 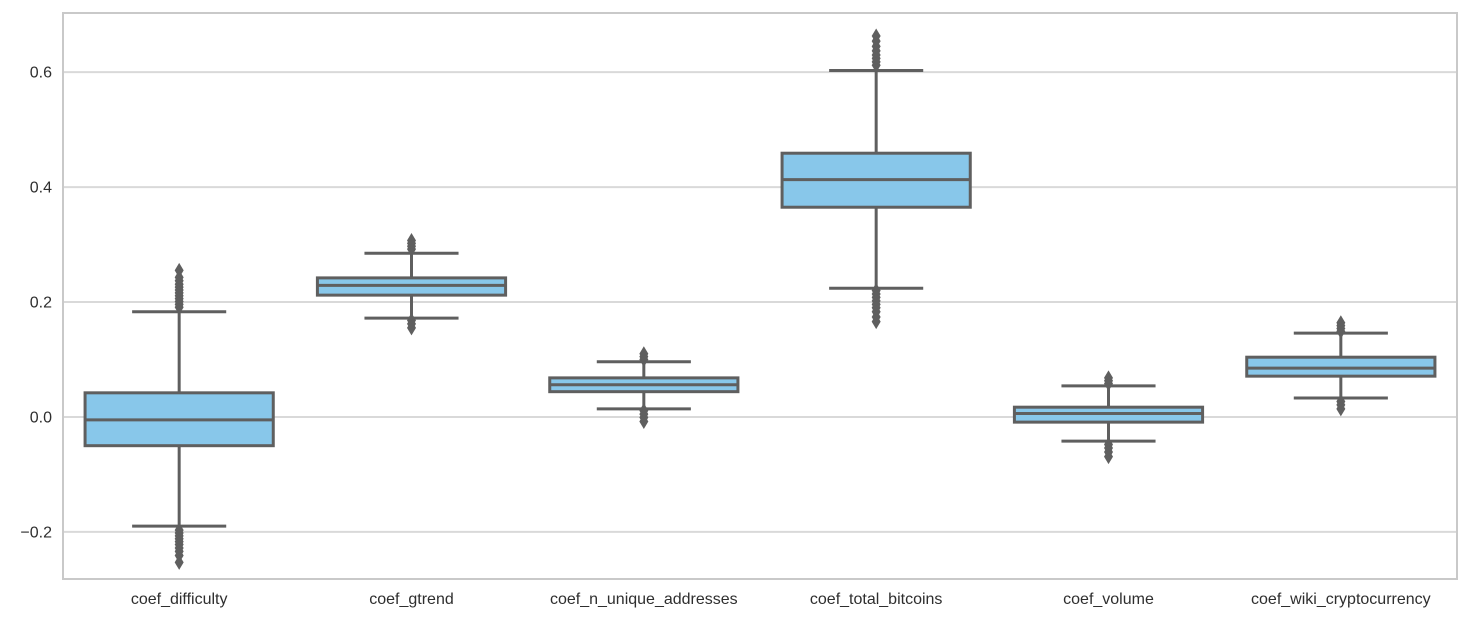 I want to click on x-tick-label: coef_n_unique_addresses, so click(x=644, y=599).